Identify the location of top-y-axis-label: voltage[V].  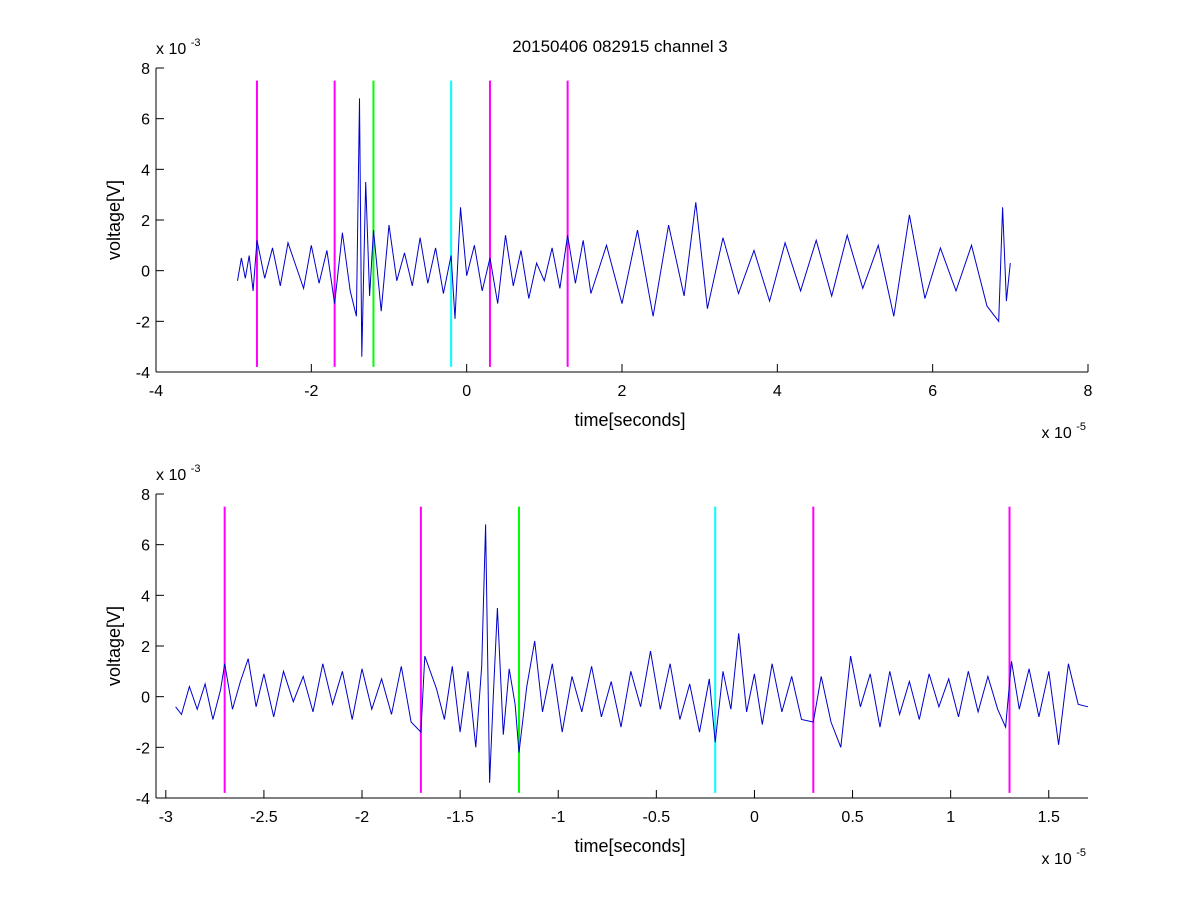
(114, 220).